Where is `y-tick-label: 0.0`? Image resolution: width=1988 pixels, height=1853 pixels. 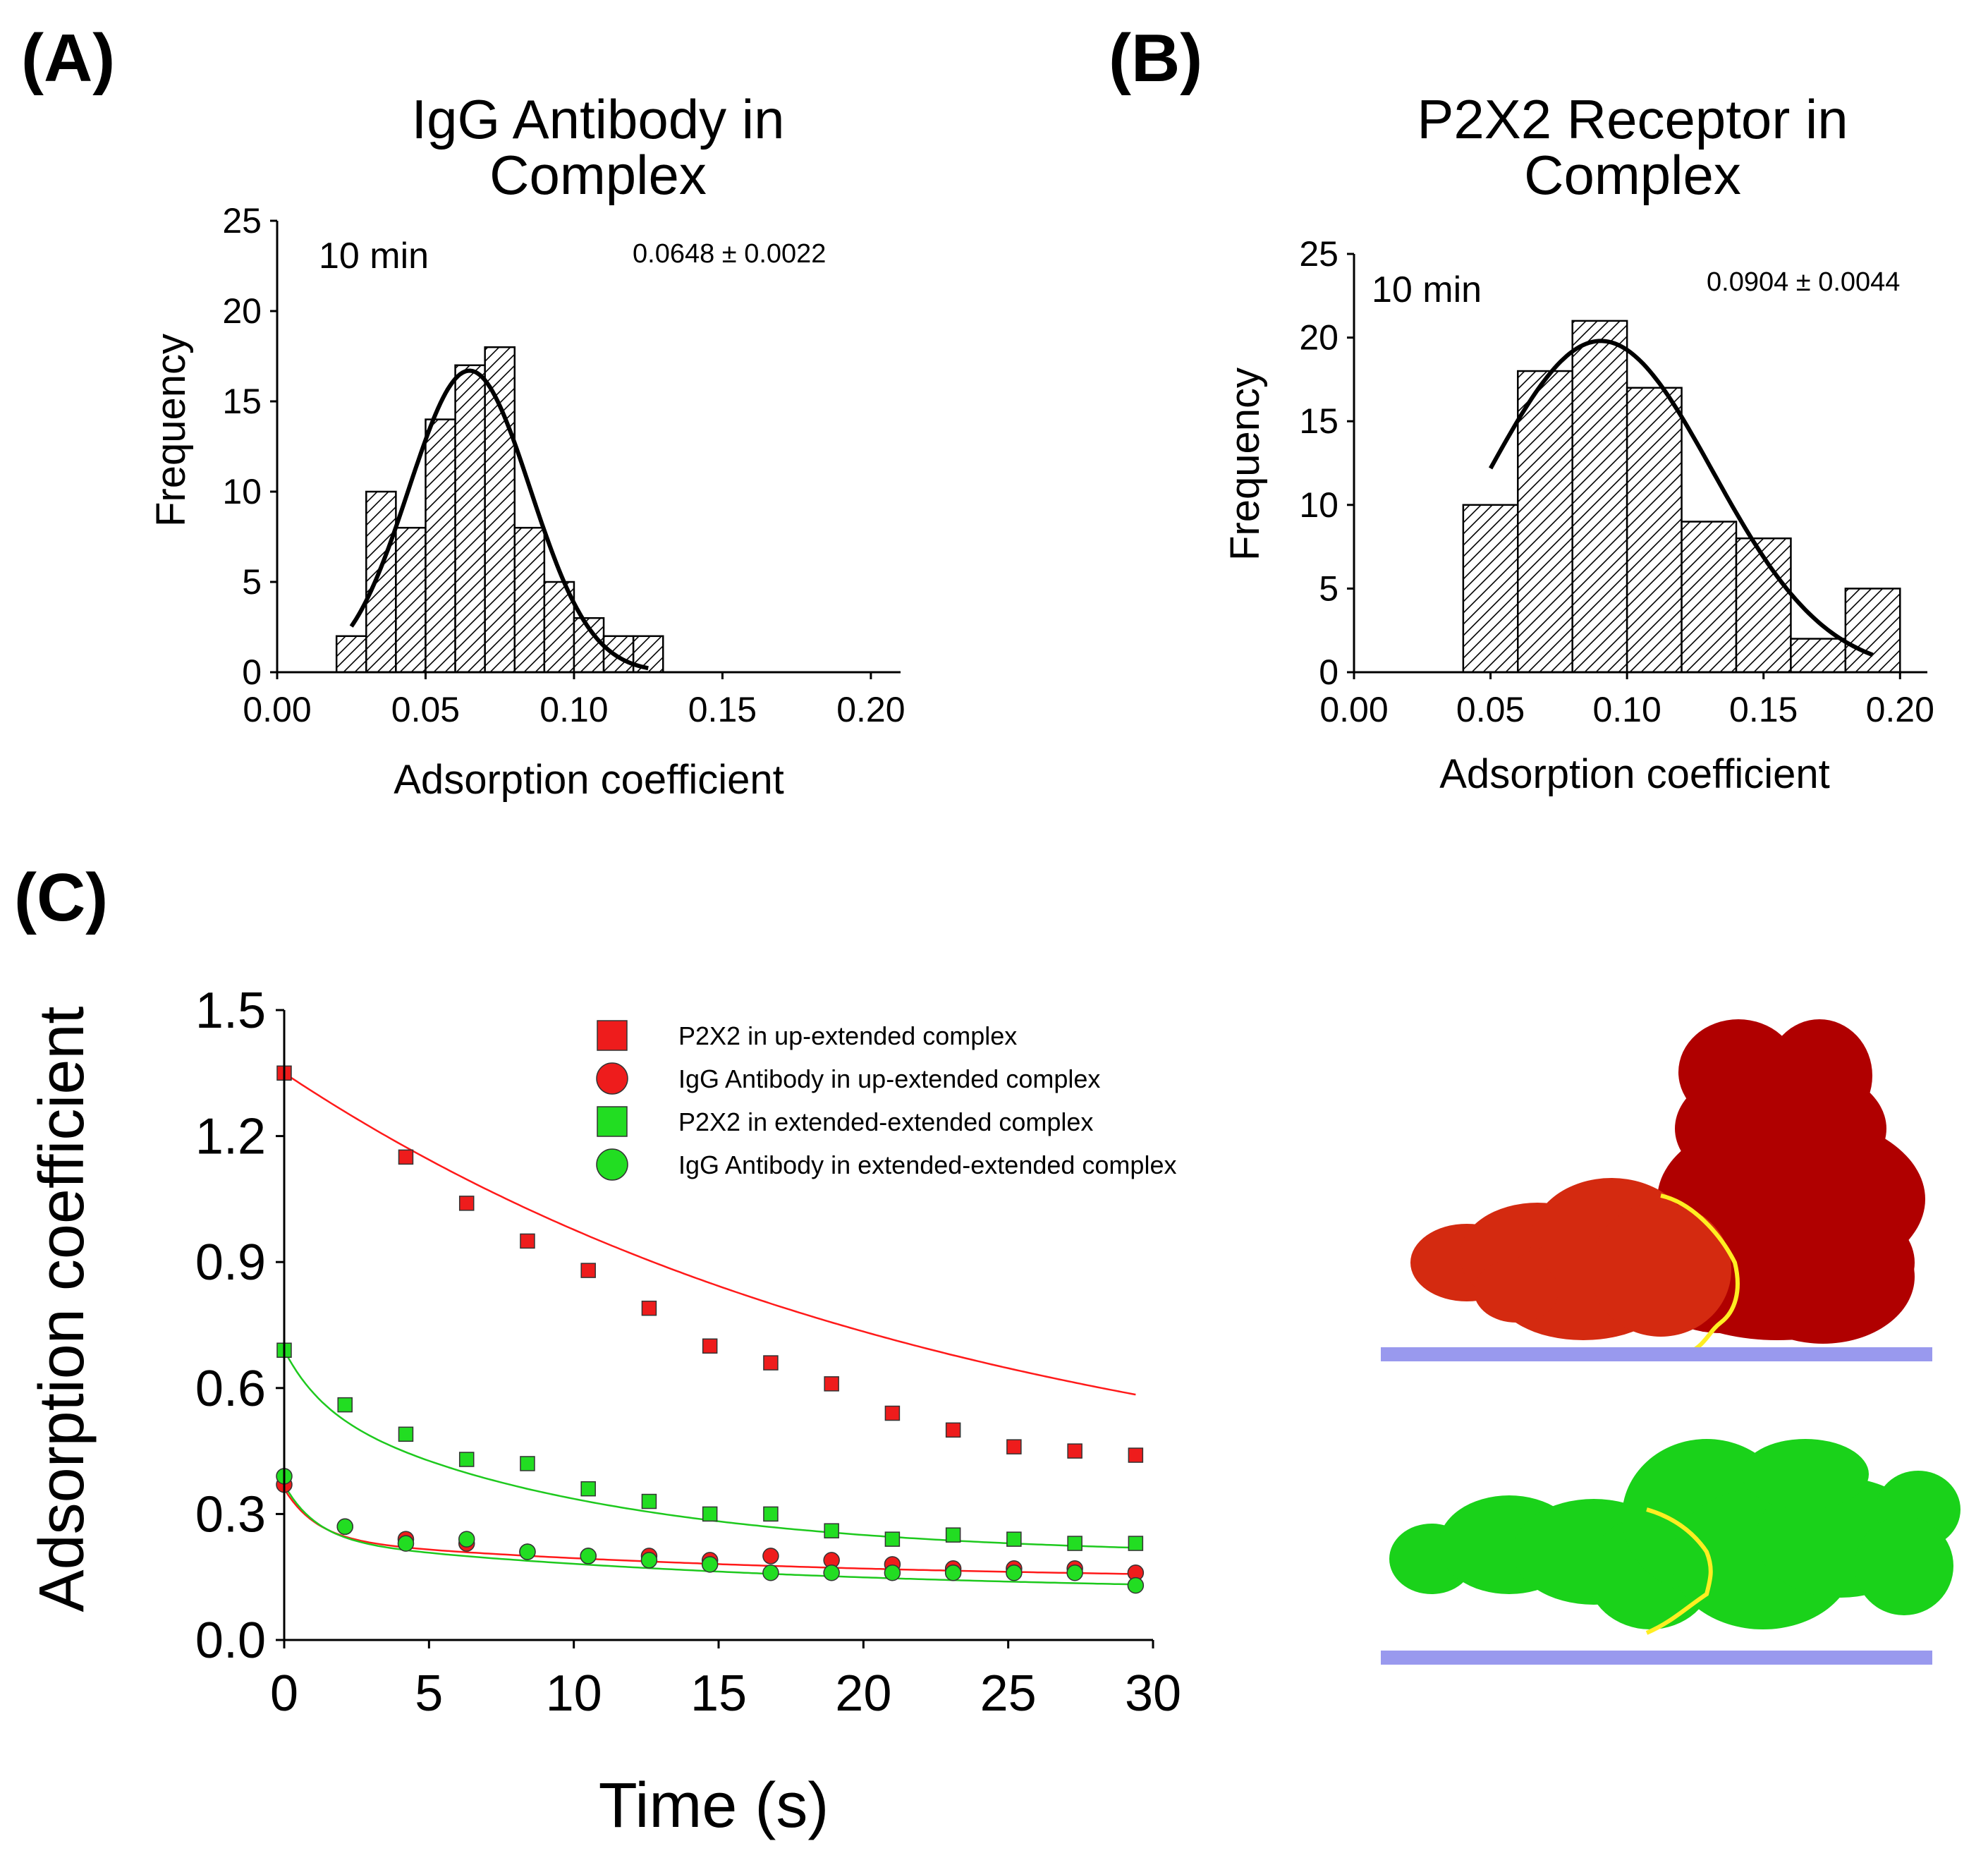
y-tick-label: 0.0 is located at coordinates (230, 1640).